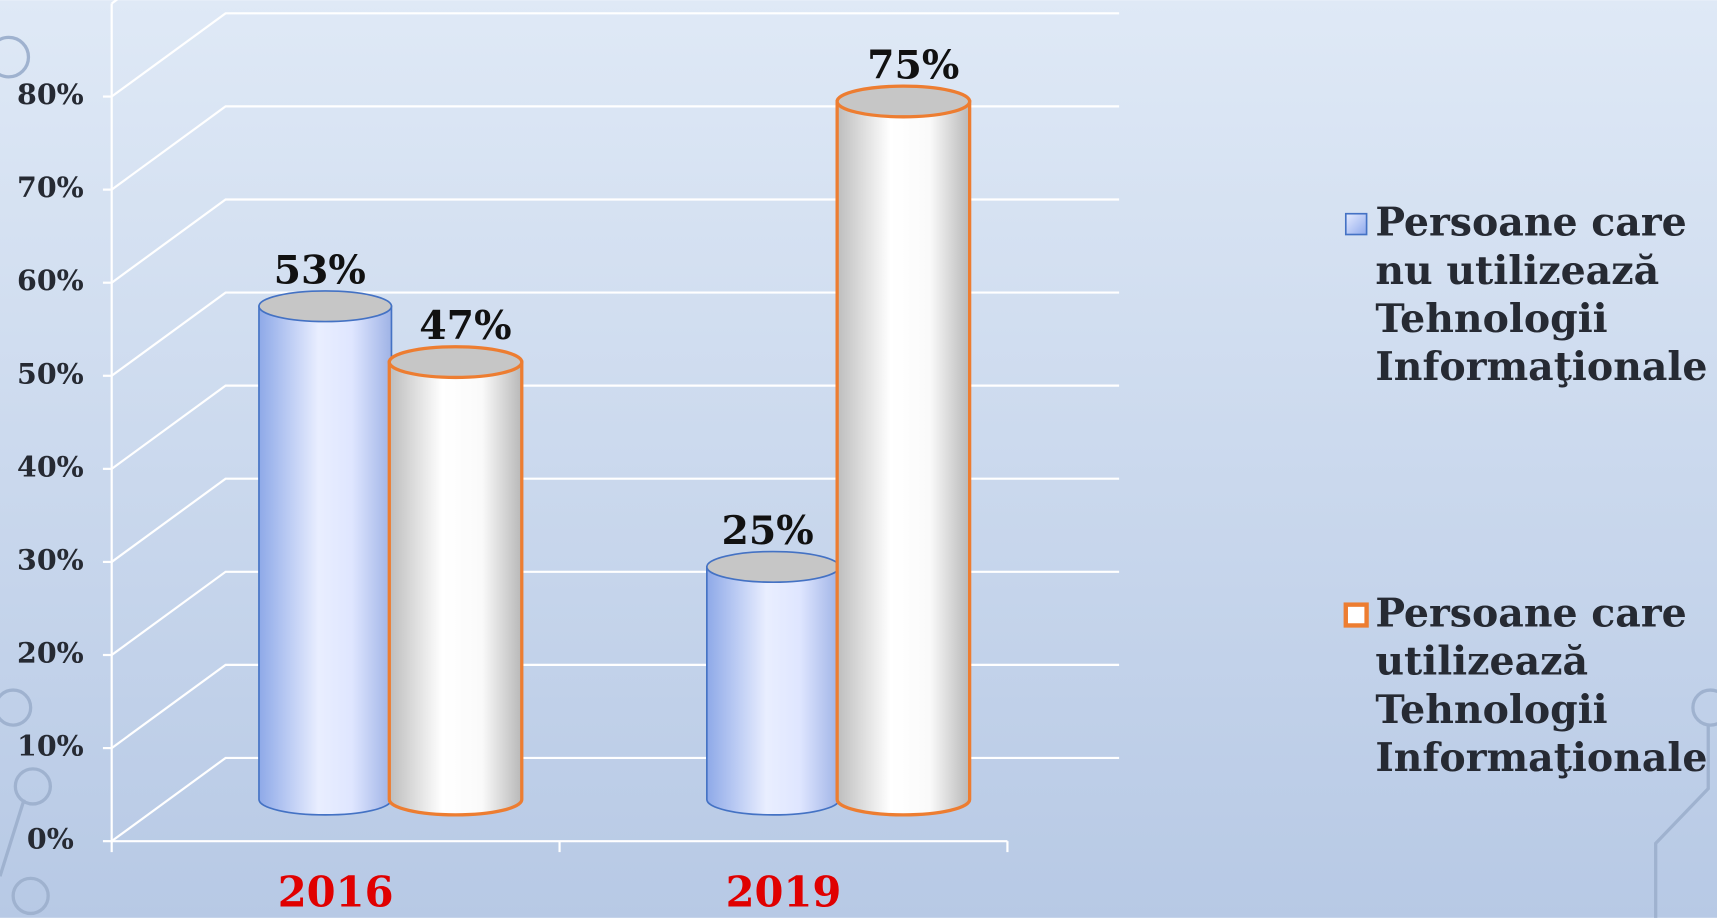  What do you see at coordinates (50, 94) in the screenshot?
I see `y-tick-label: 80%` at bounding box center [50, 94].